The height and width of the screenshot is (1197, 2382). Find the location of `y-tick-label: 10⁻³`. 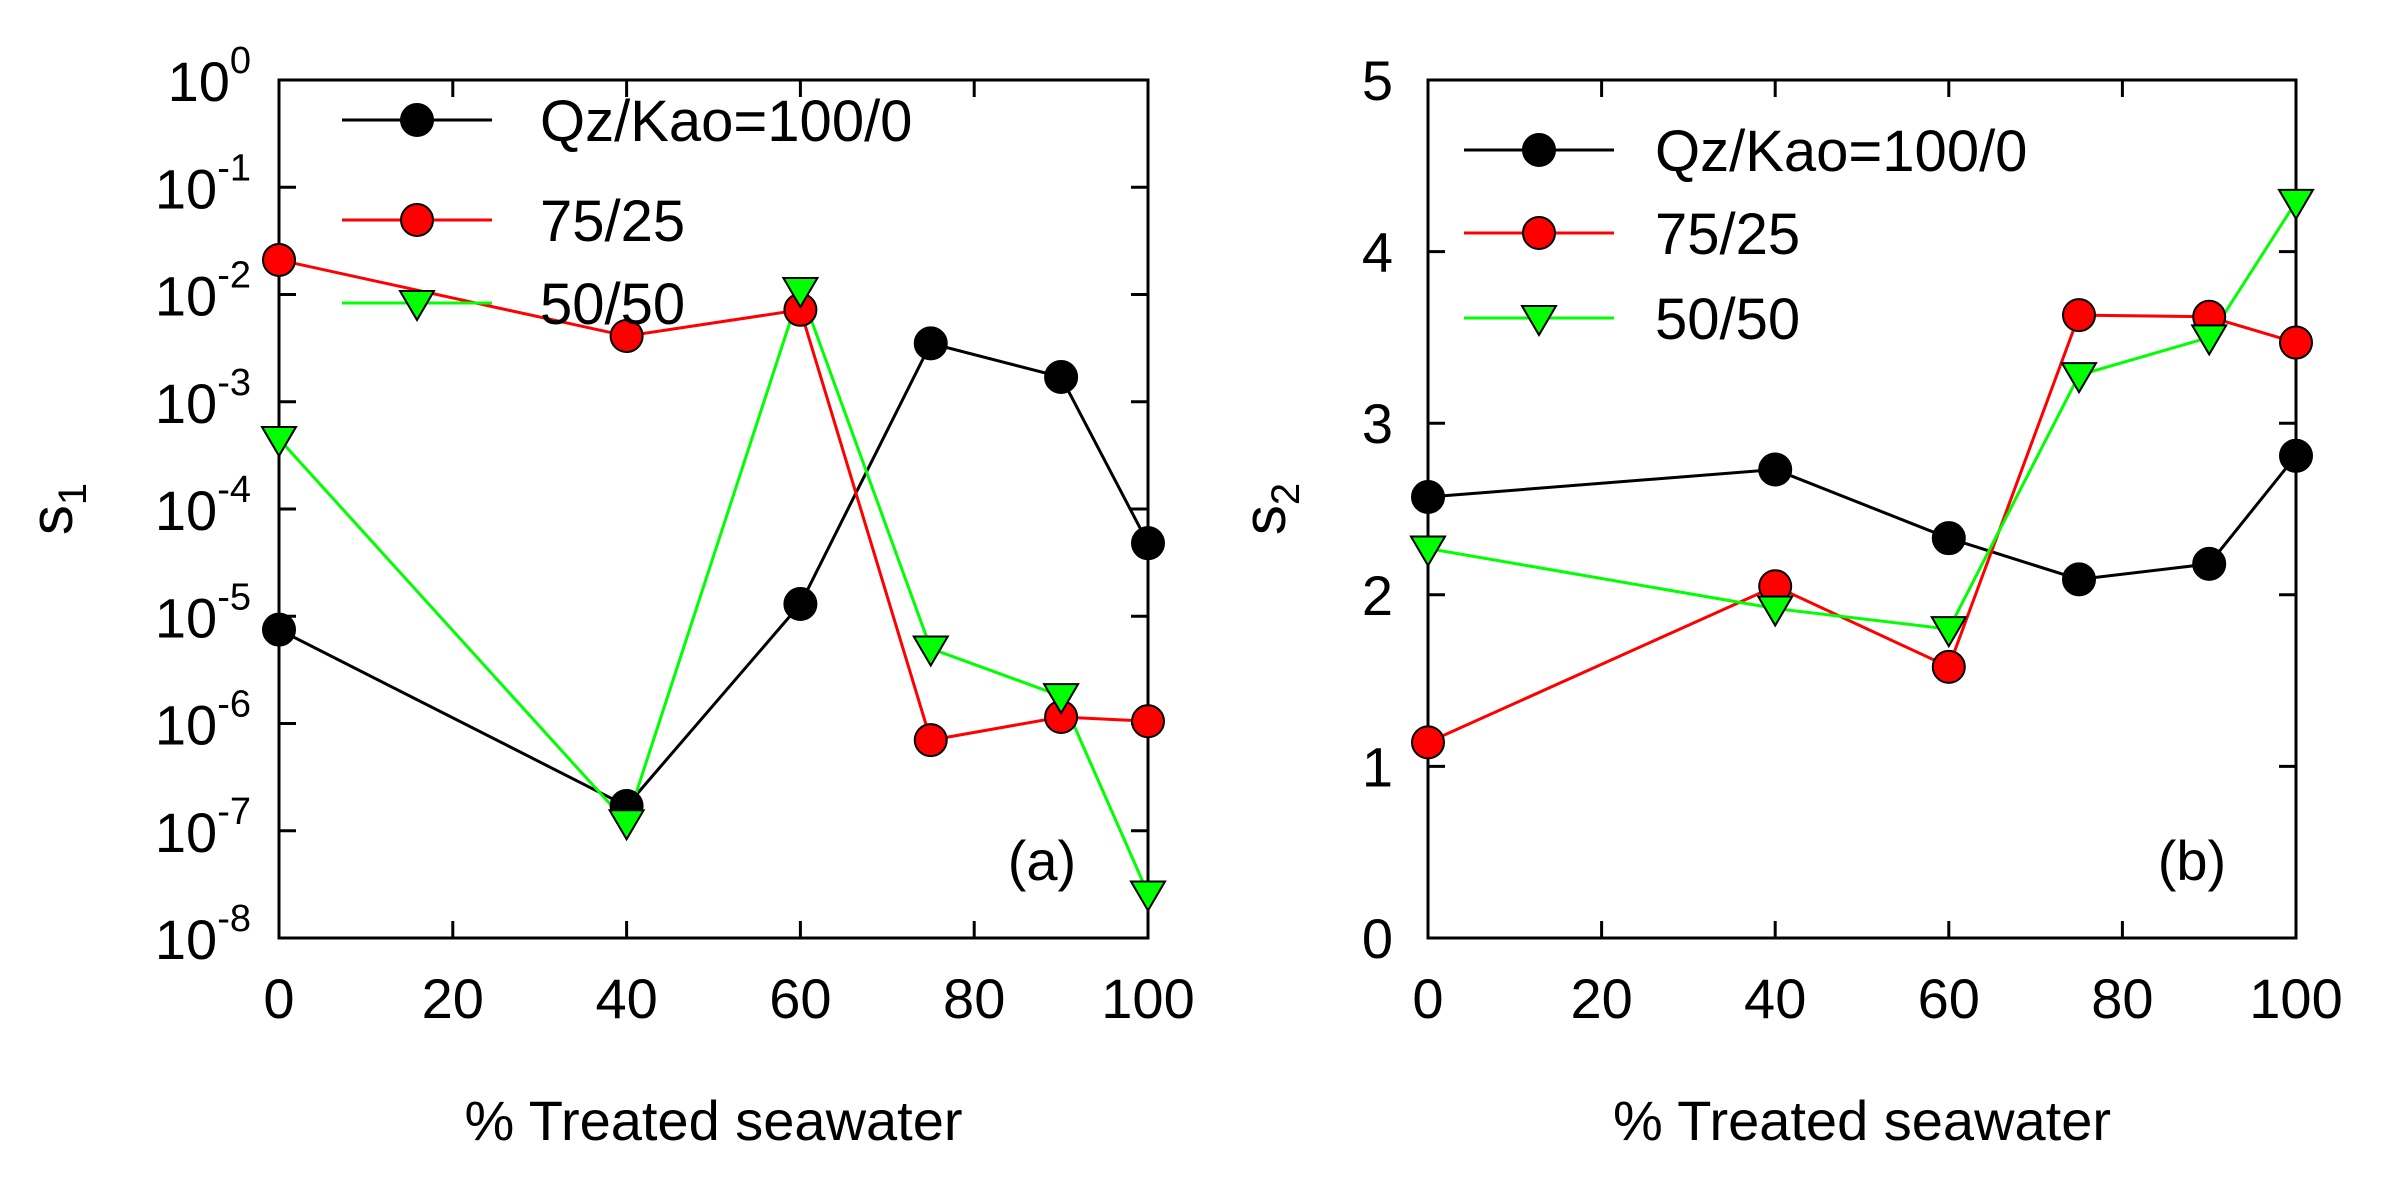

y-tick-label: 10⁻³ is located at coordinates (203, 398).